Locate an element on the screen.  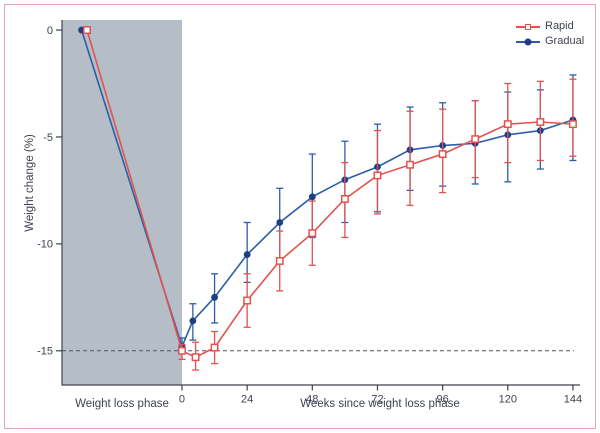
y-tick-label: -15 is located at coordinates (45, 352).